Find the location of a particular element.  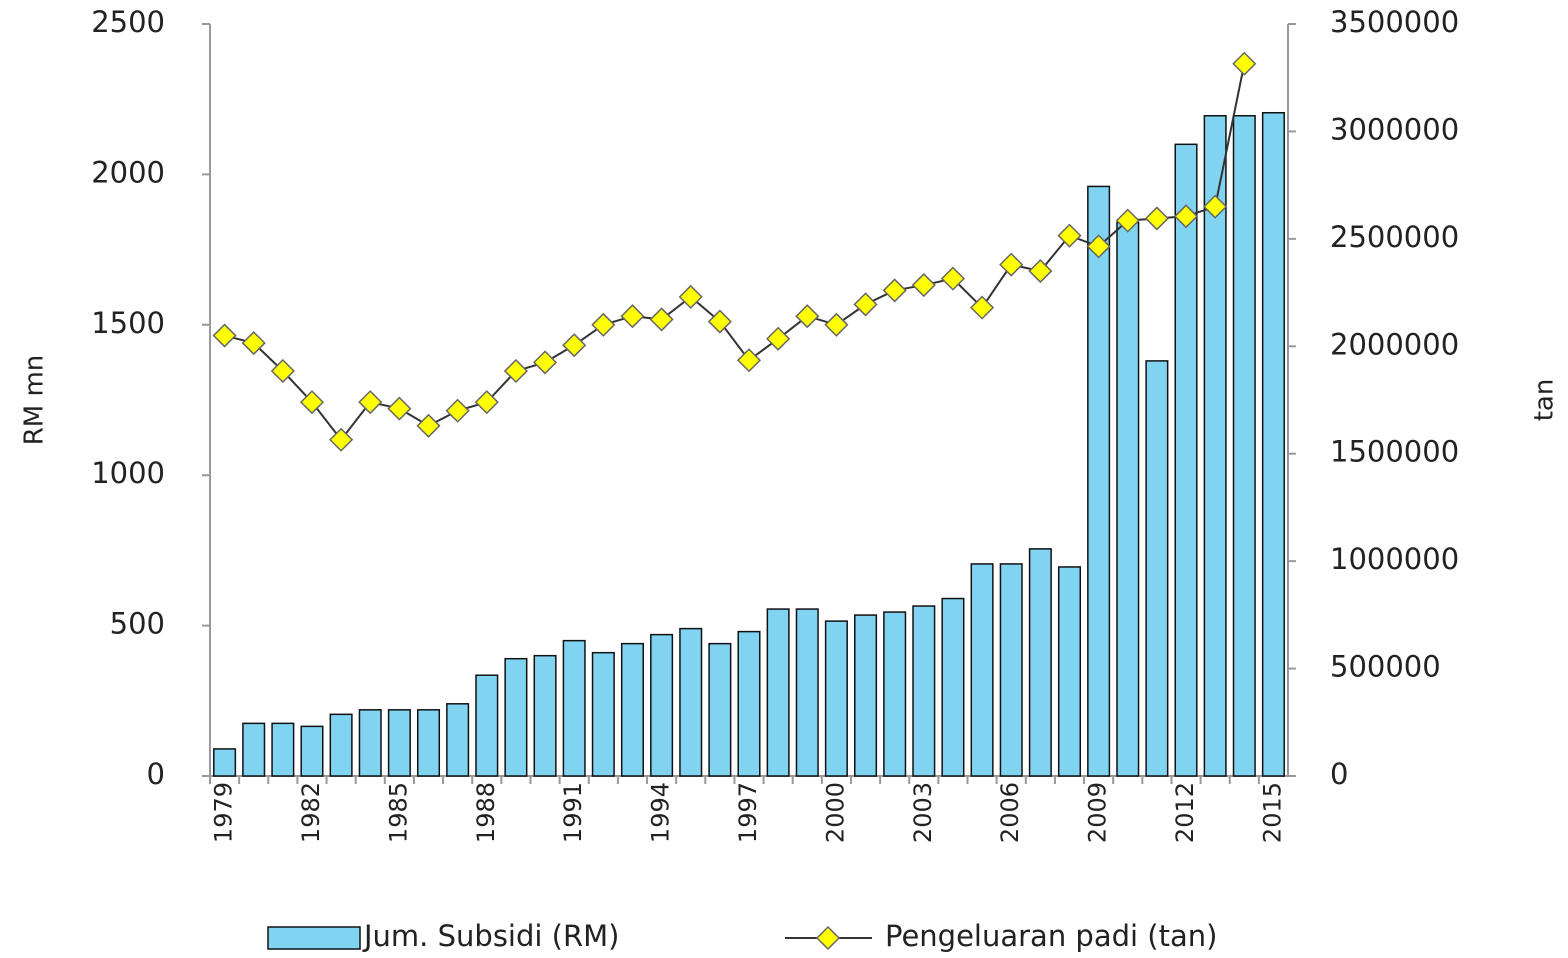

x-tick-label: 1979 is located at coordinates (224, 812).